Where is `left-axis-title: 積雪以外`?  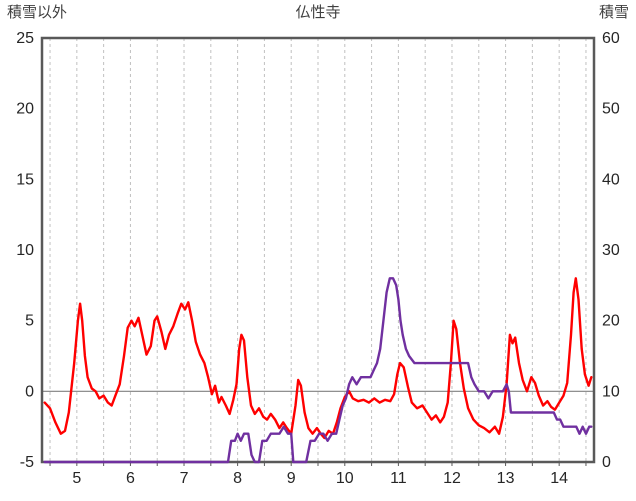 left-axis-title: 積雪以外 is located at coordinates (37, 12).